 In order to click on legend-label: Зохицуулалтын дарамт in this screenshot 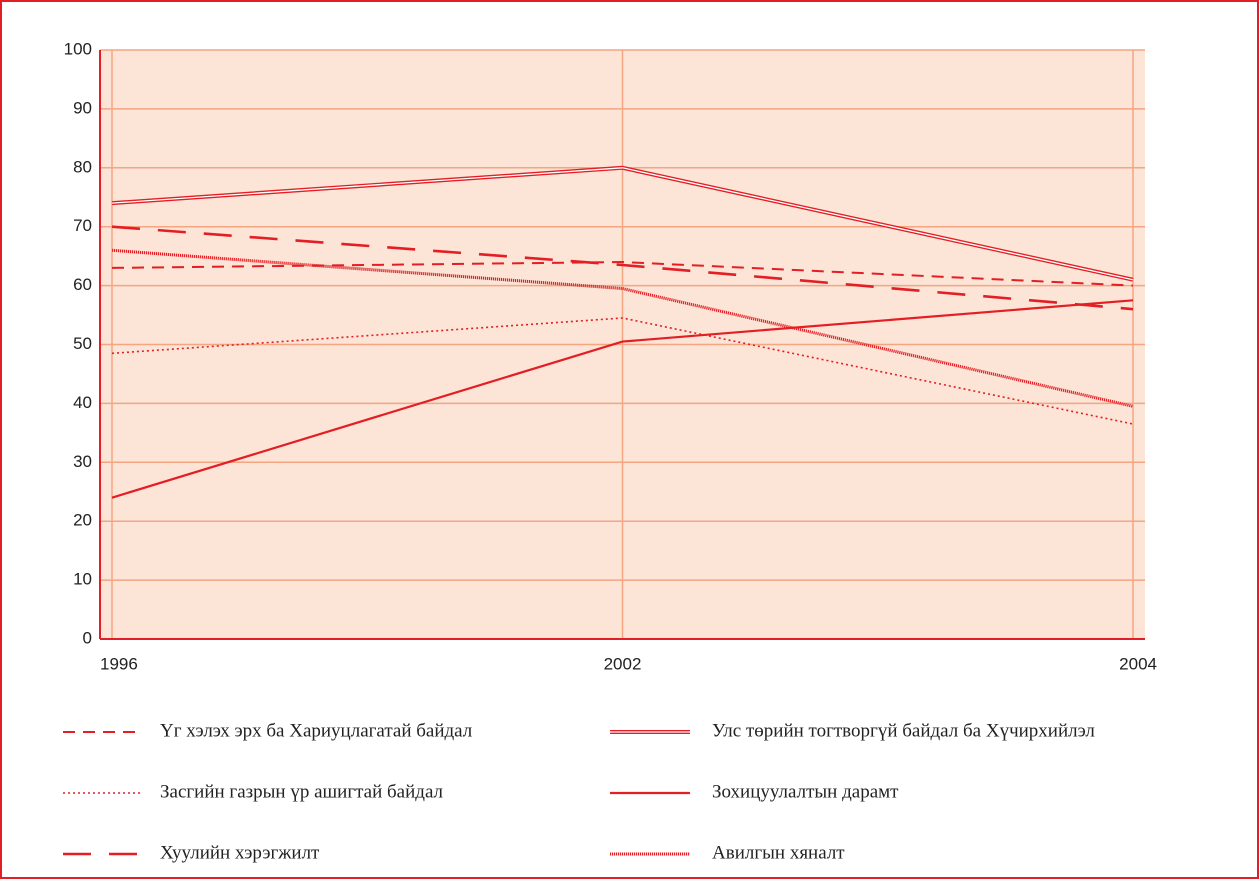, I will do `click(805, 791)`.